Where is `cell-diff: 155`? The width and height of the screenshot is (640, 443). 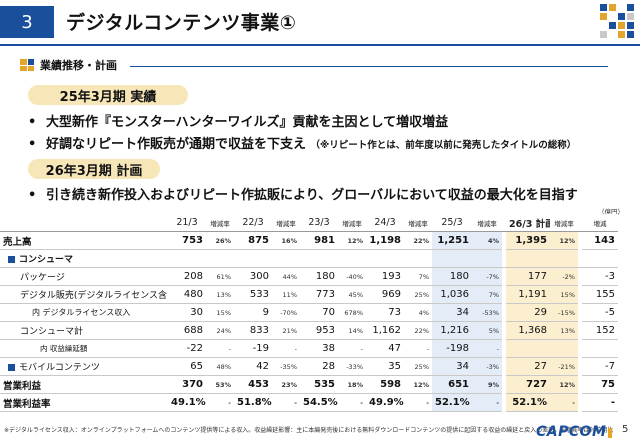 cell-diff: 155 is located at coordinates (600, 294).